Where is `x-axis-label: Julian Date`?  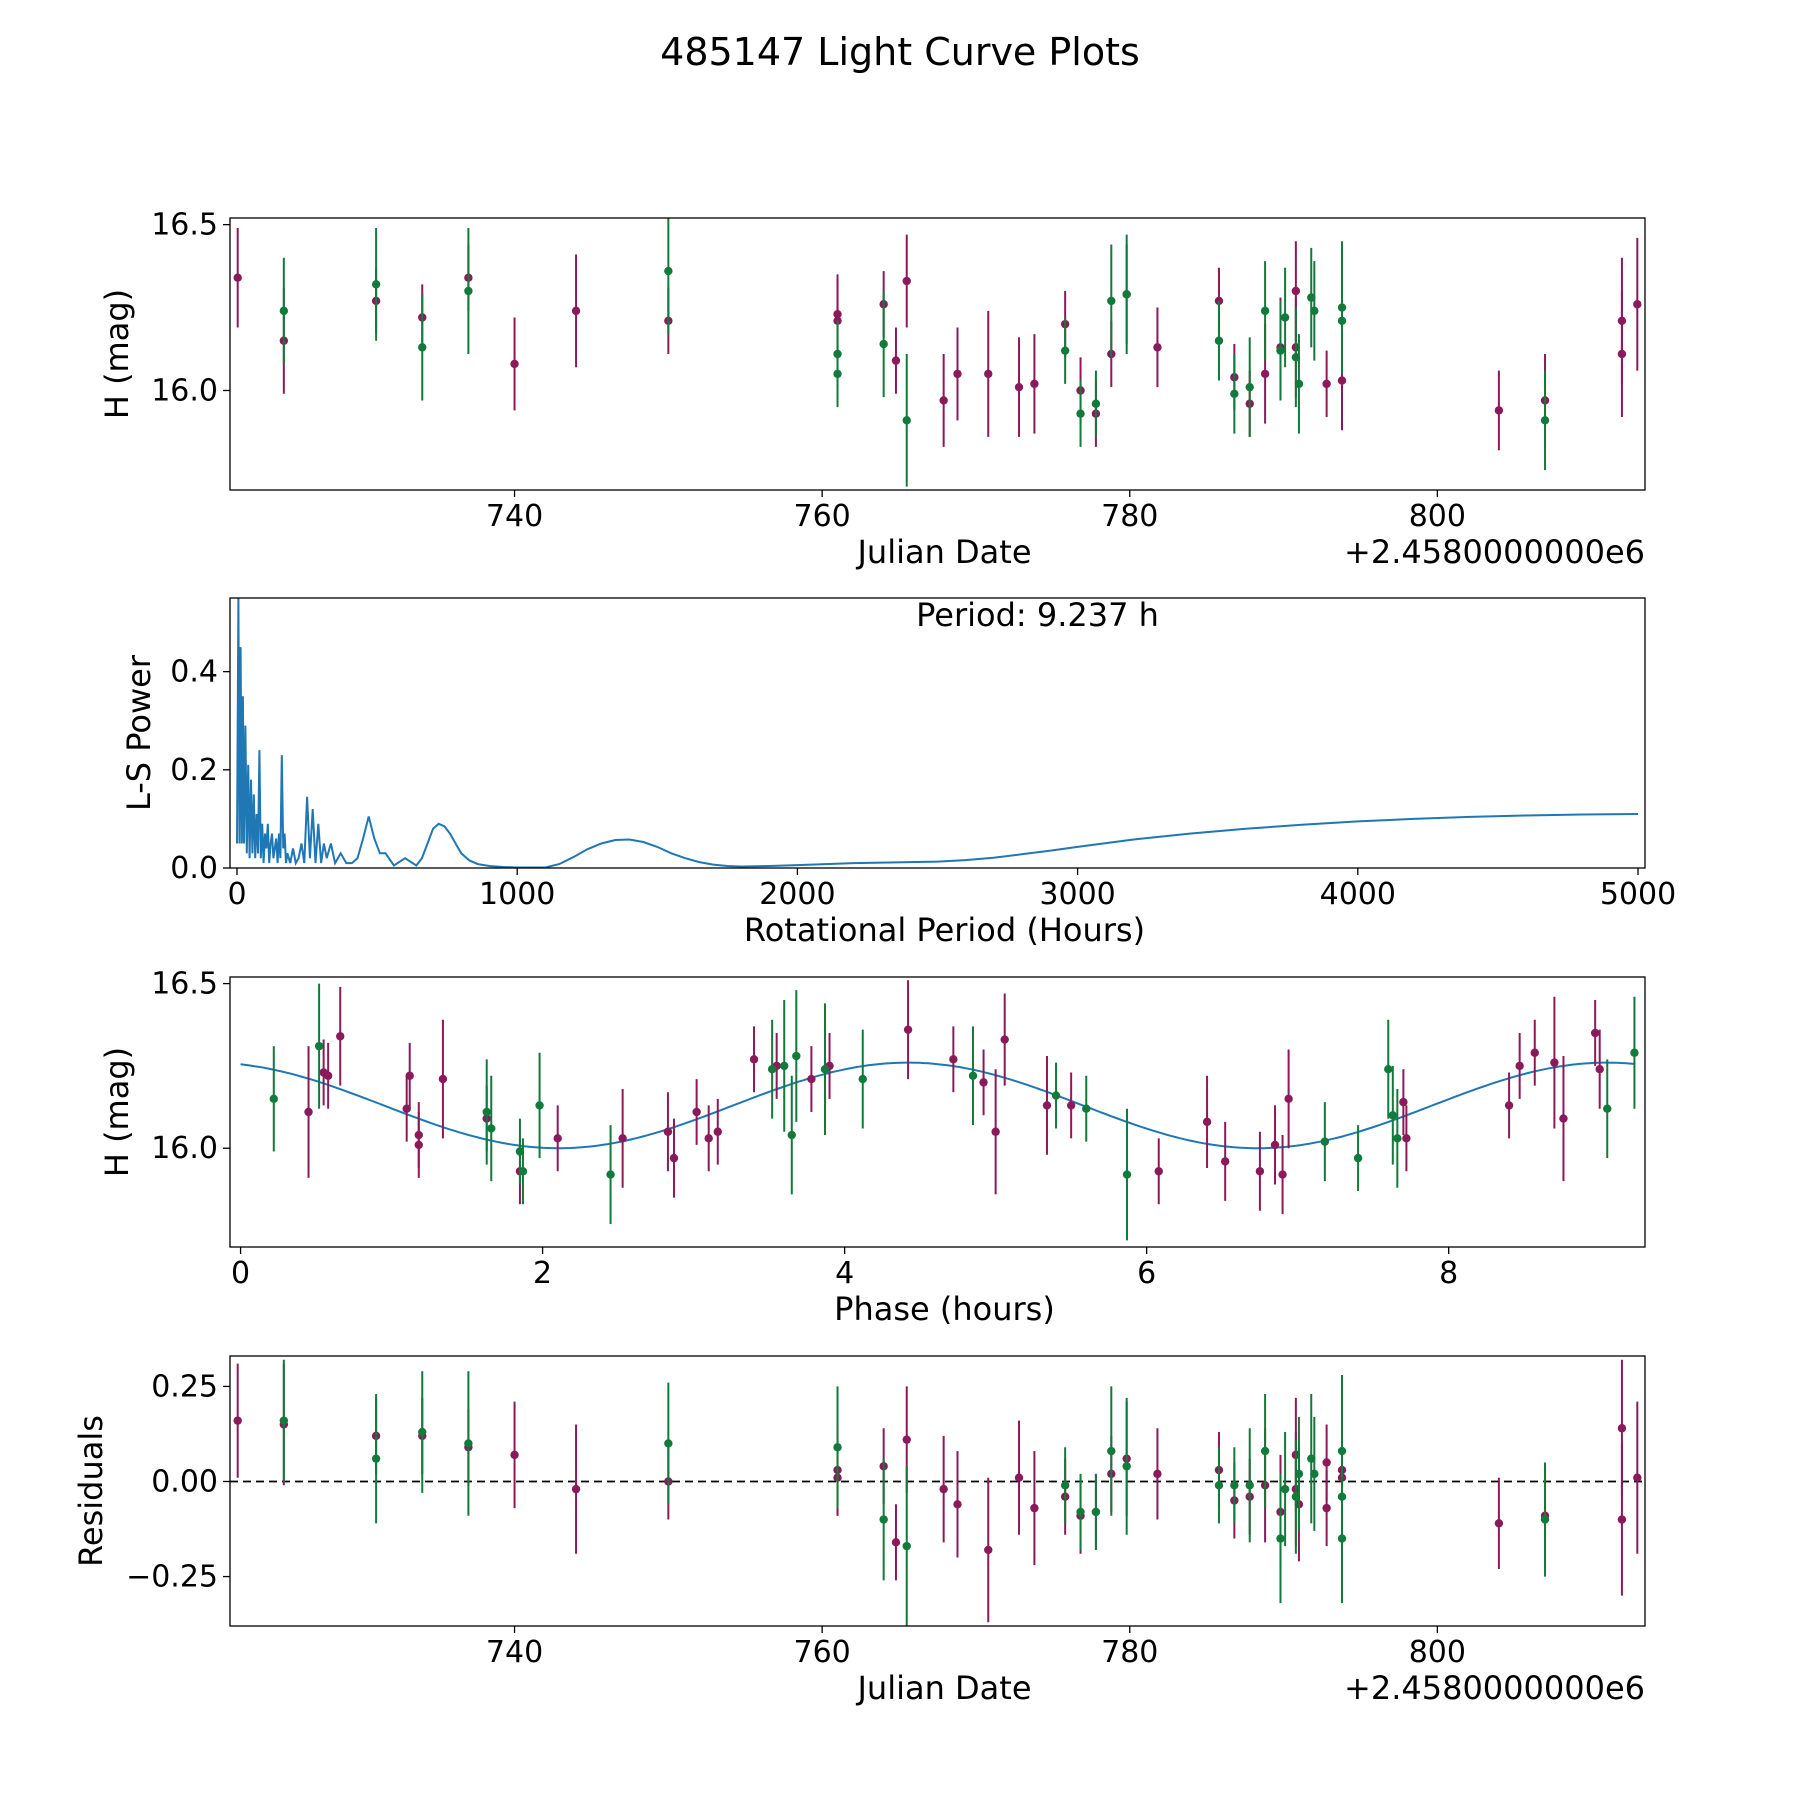
x-axis-label: Julian Date is located at coordinates (943, 552).